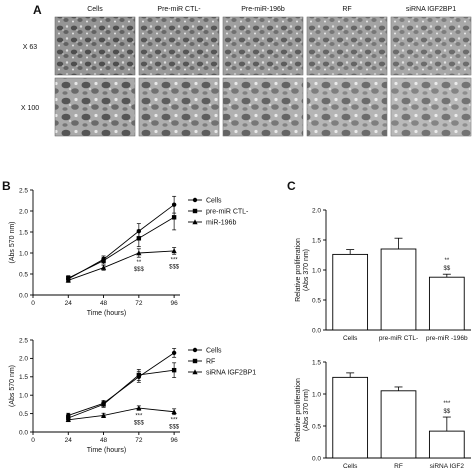  I want to click on x-tick-label: Cells, so click(350, 466).